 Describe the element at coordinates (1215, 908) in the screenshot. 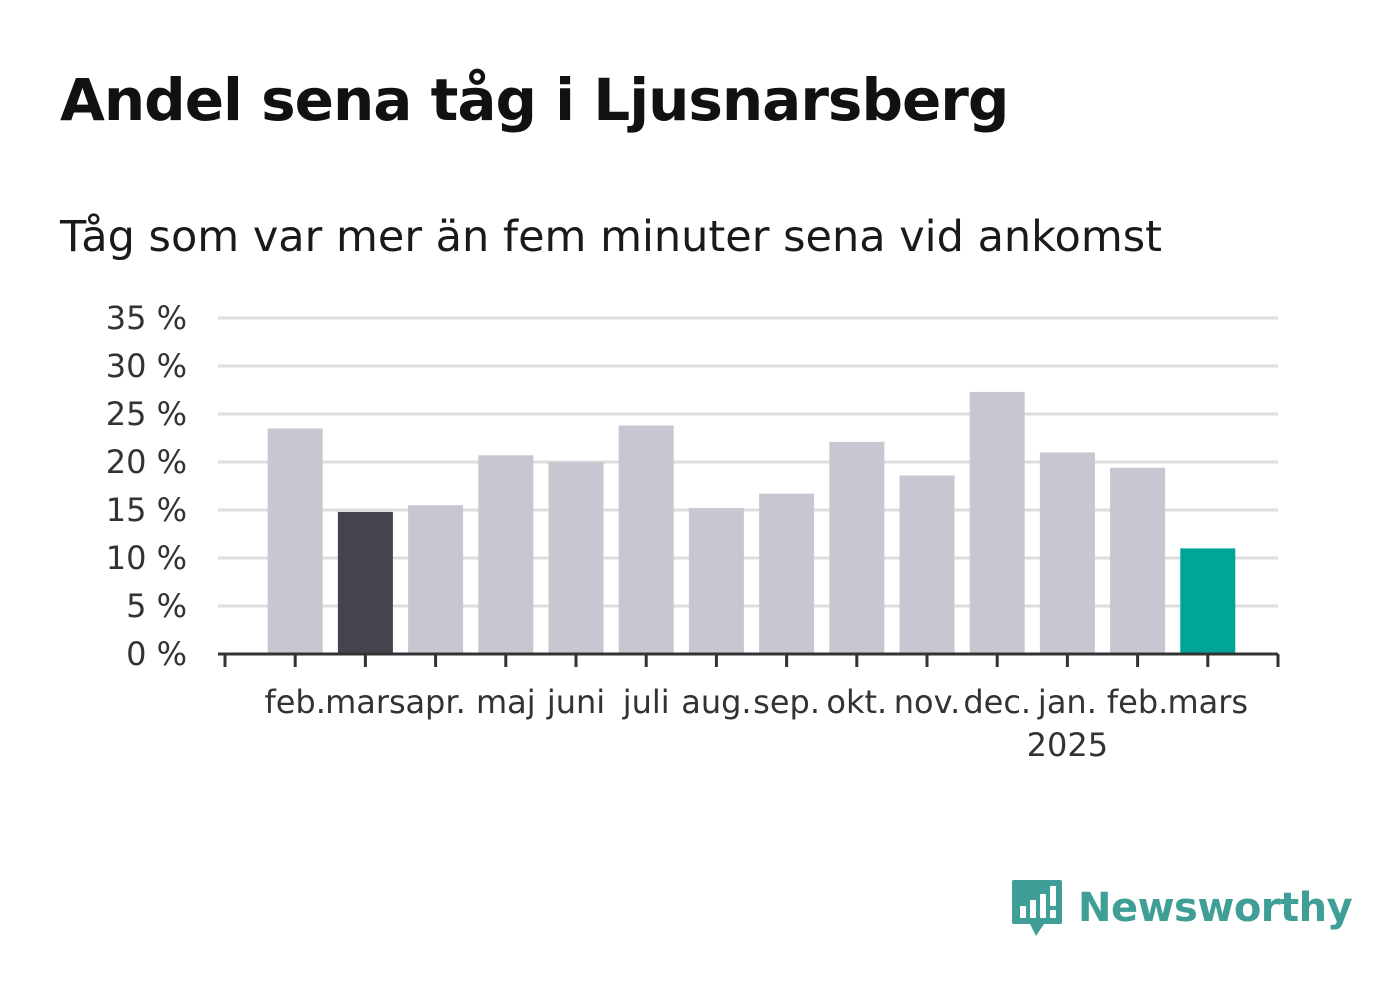

I see `brand-name: Newsworthy` at that location.